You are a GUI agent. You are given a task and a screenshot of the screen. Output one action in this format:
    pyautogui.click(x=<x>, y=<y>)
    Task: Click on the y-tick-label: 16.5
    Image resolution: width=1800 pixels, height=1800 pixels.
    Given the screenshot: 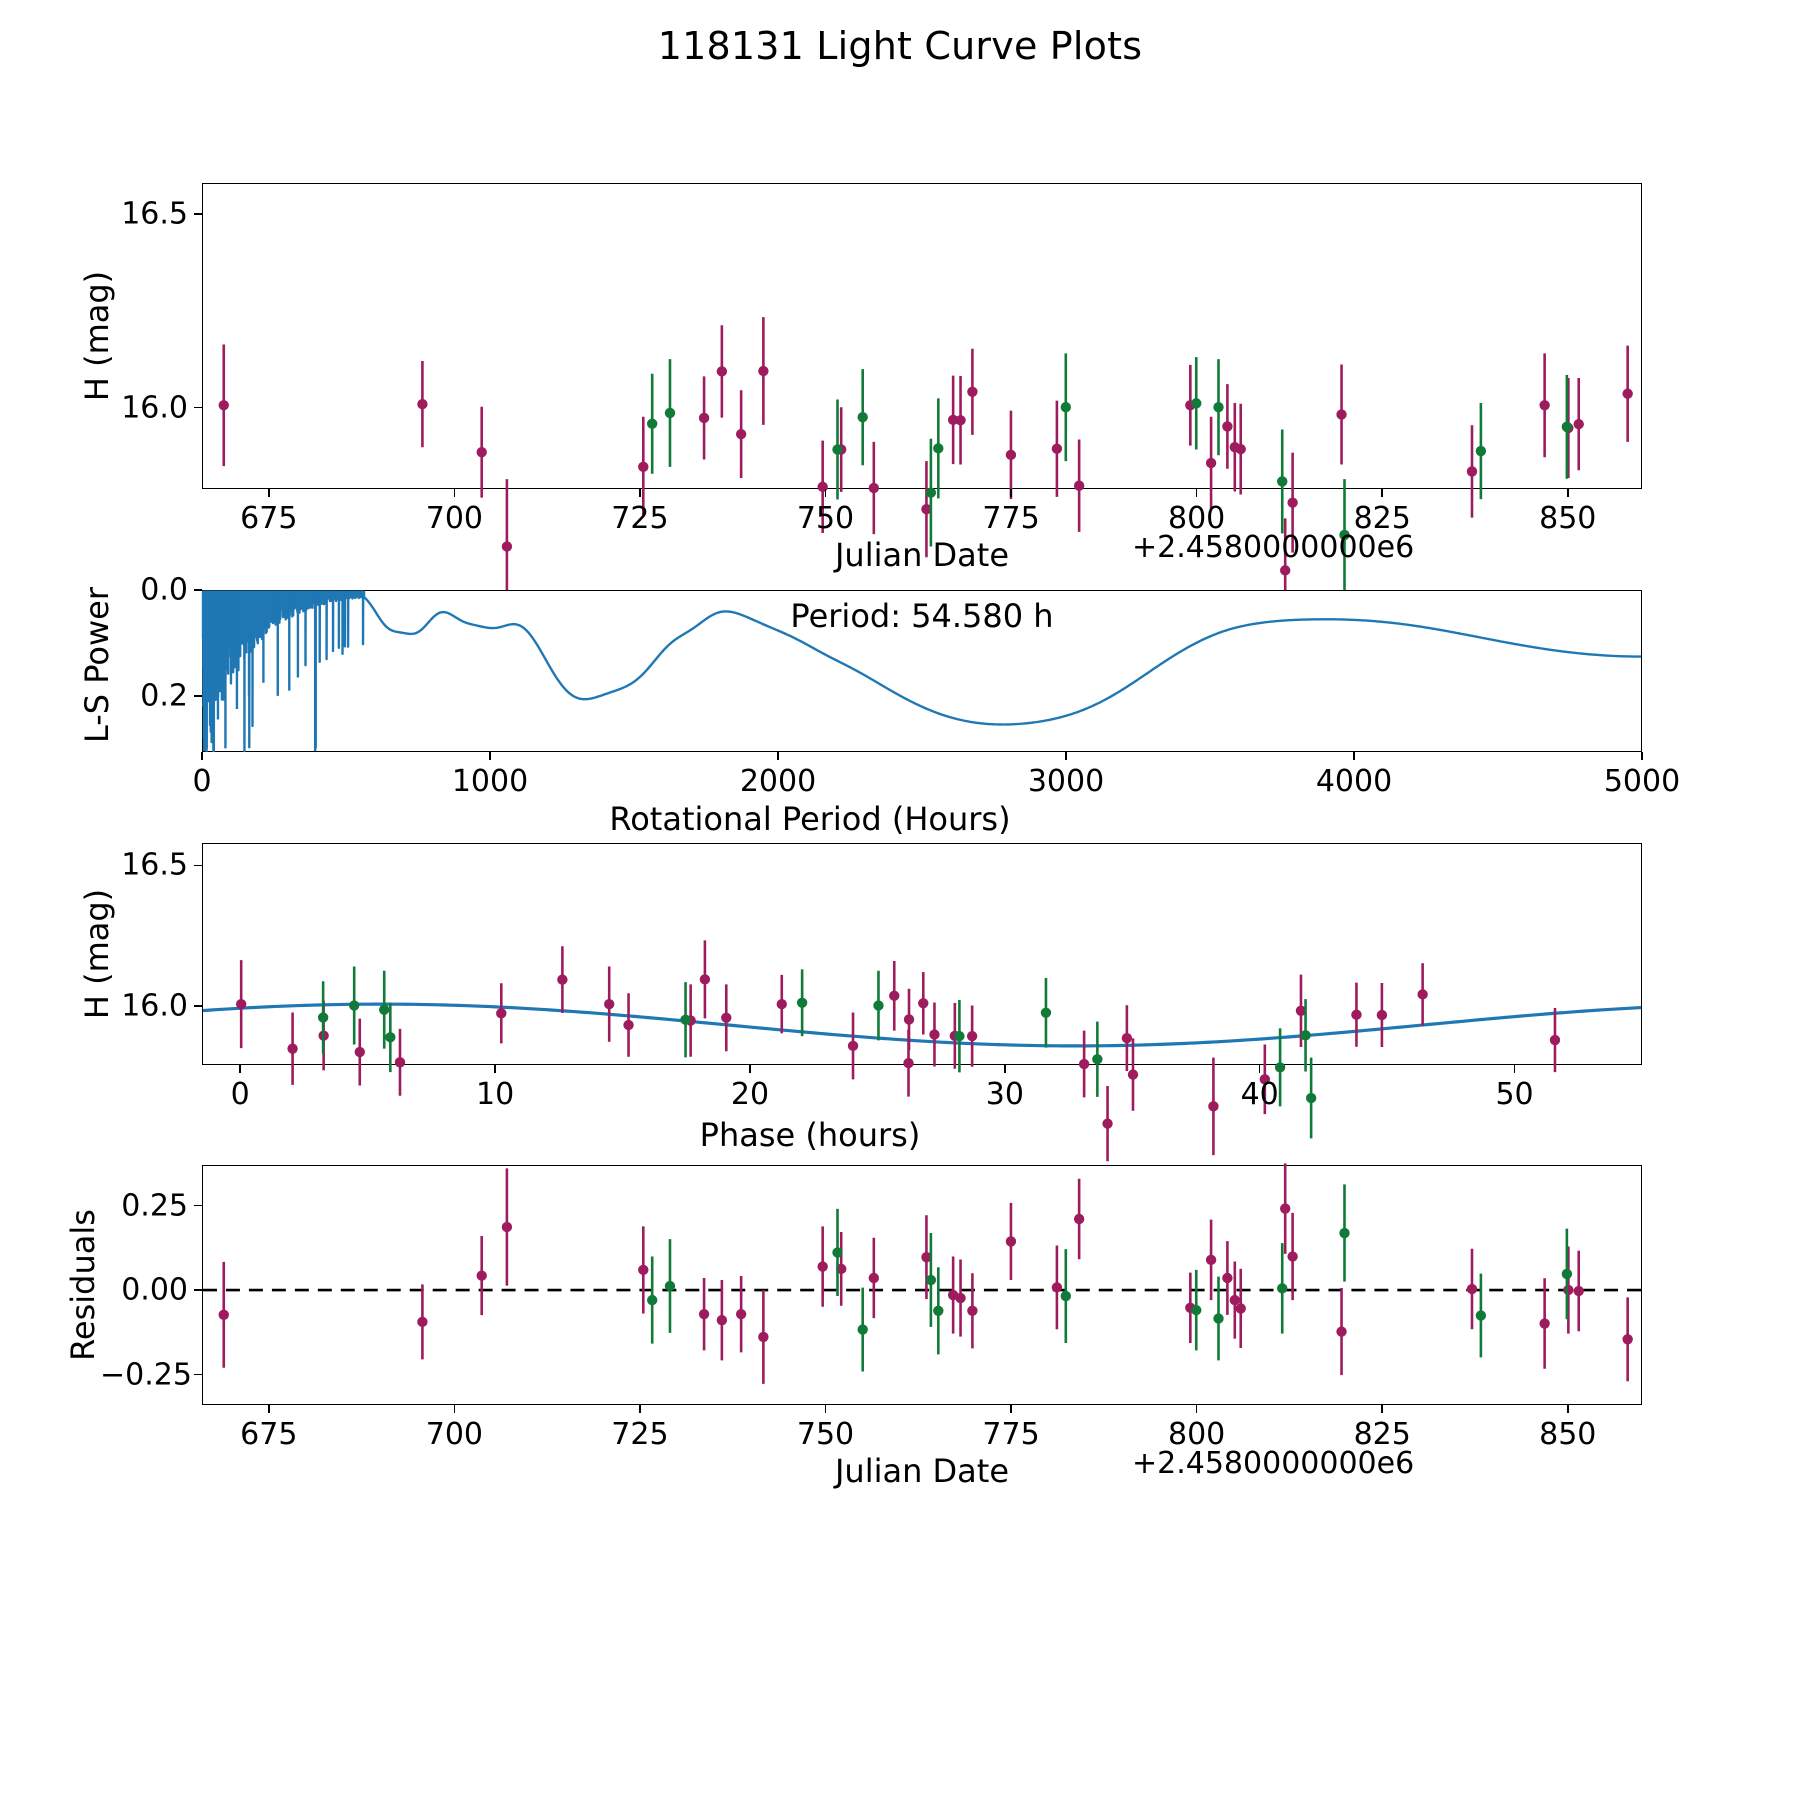 What is the action you would take?
    pyautogui.click(x=154, y=865)
    